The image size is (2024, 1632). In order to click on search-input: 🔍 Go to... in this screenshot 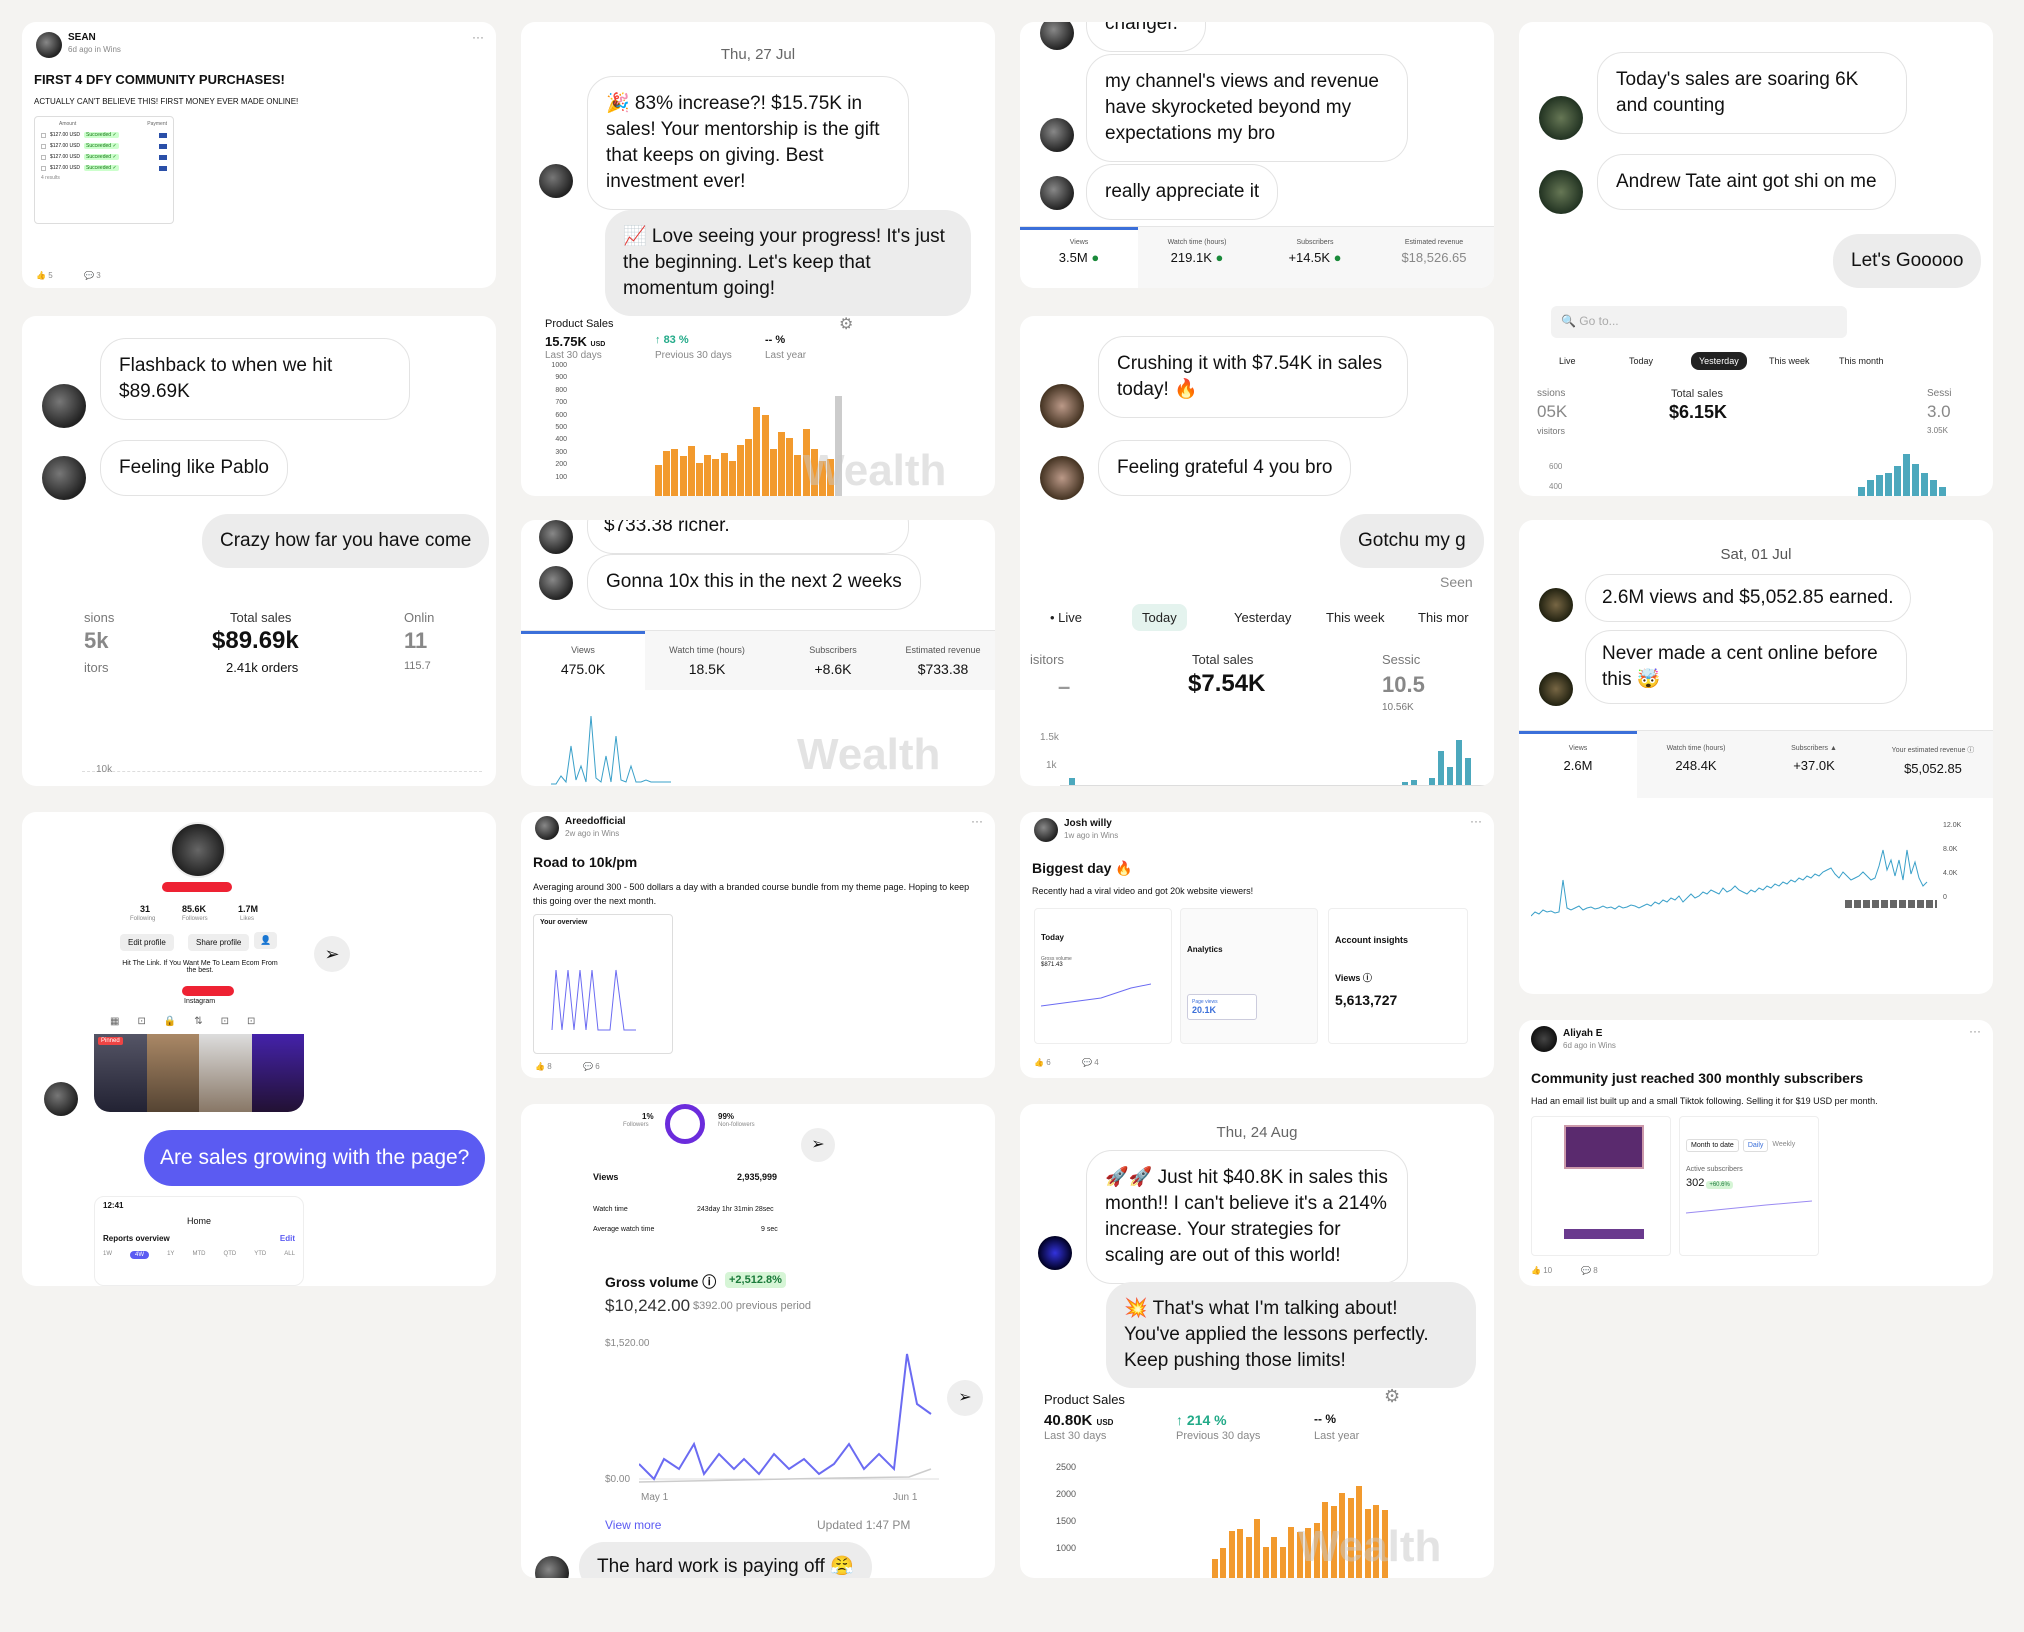, I will do `click(1699, 322)`.